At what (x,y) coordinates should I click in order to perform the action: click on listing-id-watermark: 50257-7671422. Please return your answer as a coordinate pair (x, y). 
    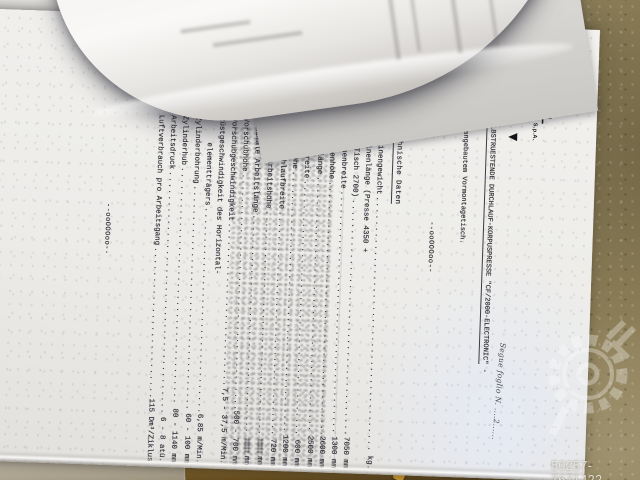
    Looking at the image, I should click on (577, 469).